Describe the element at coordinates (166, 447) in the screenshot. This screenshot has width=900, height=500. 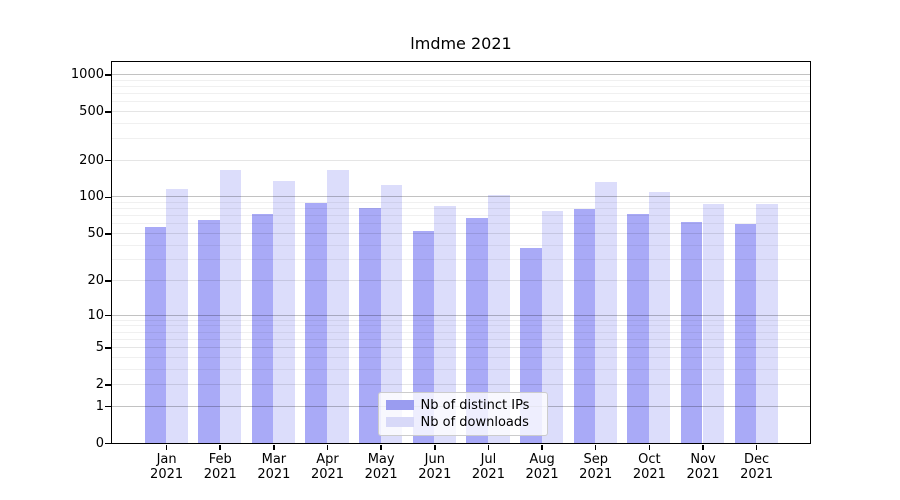
I see `x-tick-mark-jan-2021` at that location.